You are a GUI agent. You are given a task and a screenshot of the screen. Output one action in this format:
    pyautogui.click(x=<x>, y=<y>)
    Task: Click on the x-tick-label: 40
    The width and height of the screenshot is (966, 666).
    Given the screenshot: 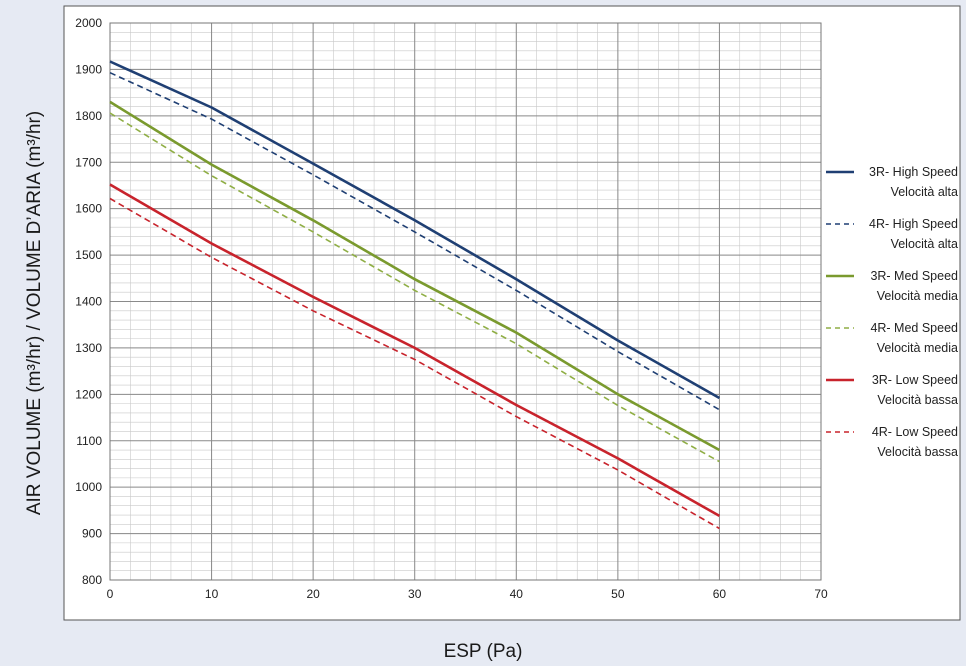 What is the action you would take?
    pyautogui.click(x=517, y=594)
    